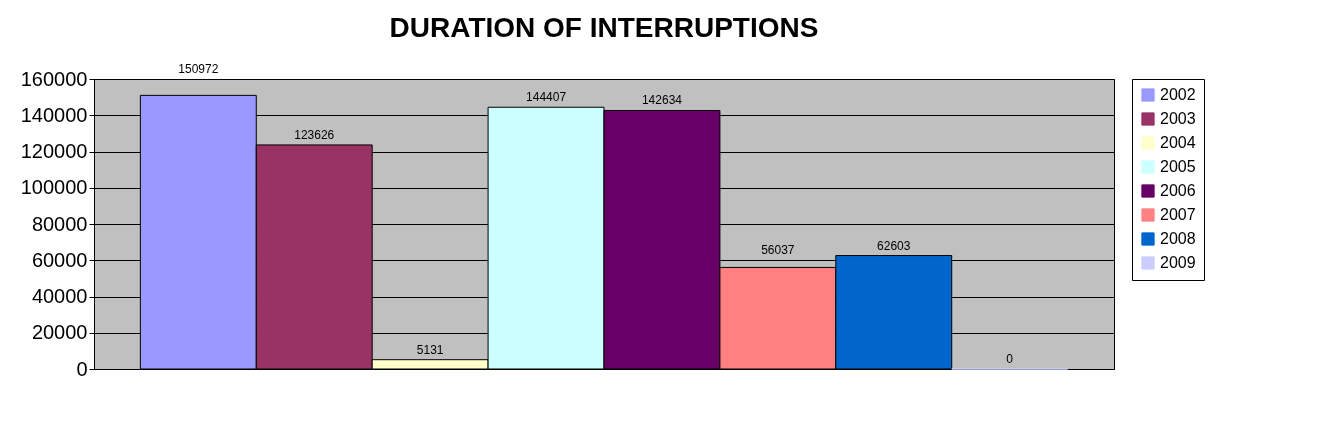  I want to click on y-tick-label: 160000, so click(54, 78).